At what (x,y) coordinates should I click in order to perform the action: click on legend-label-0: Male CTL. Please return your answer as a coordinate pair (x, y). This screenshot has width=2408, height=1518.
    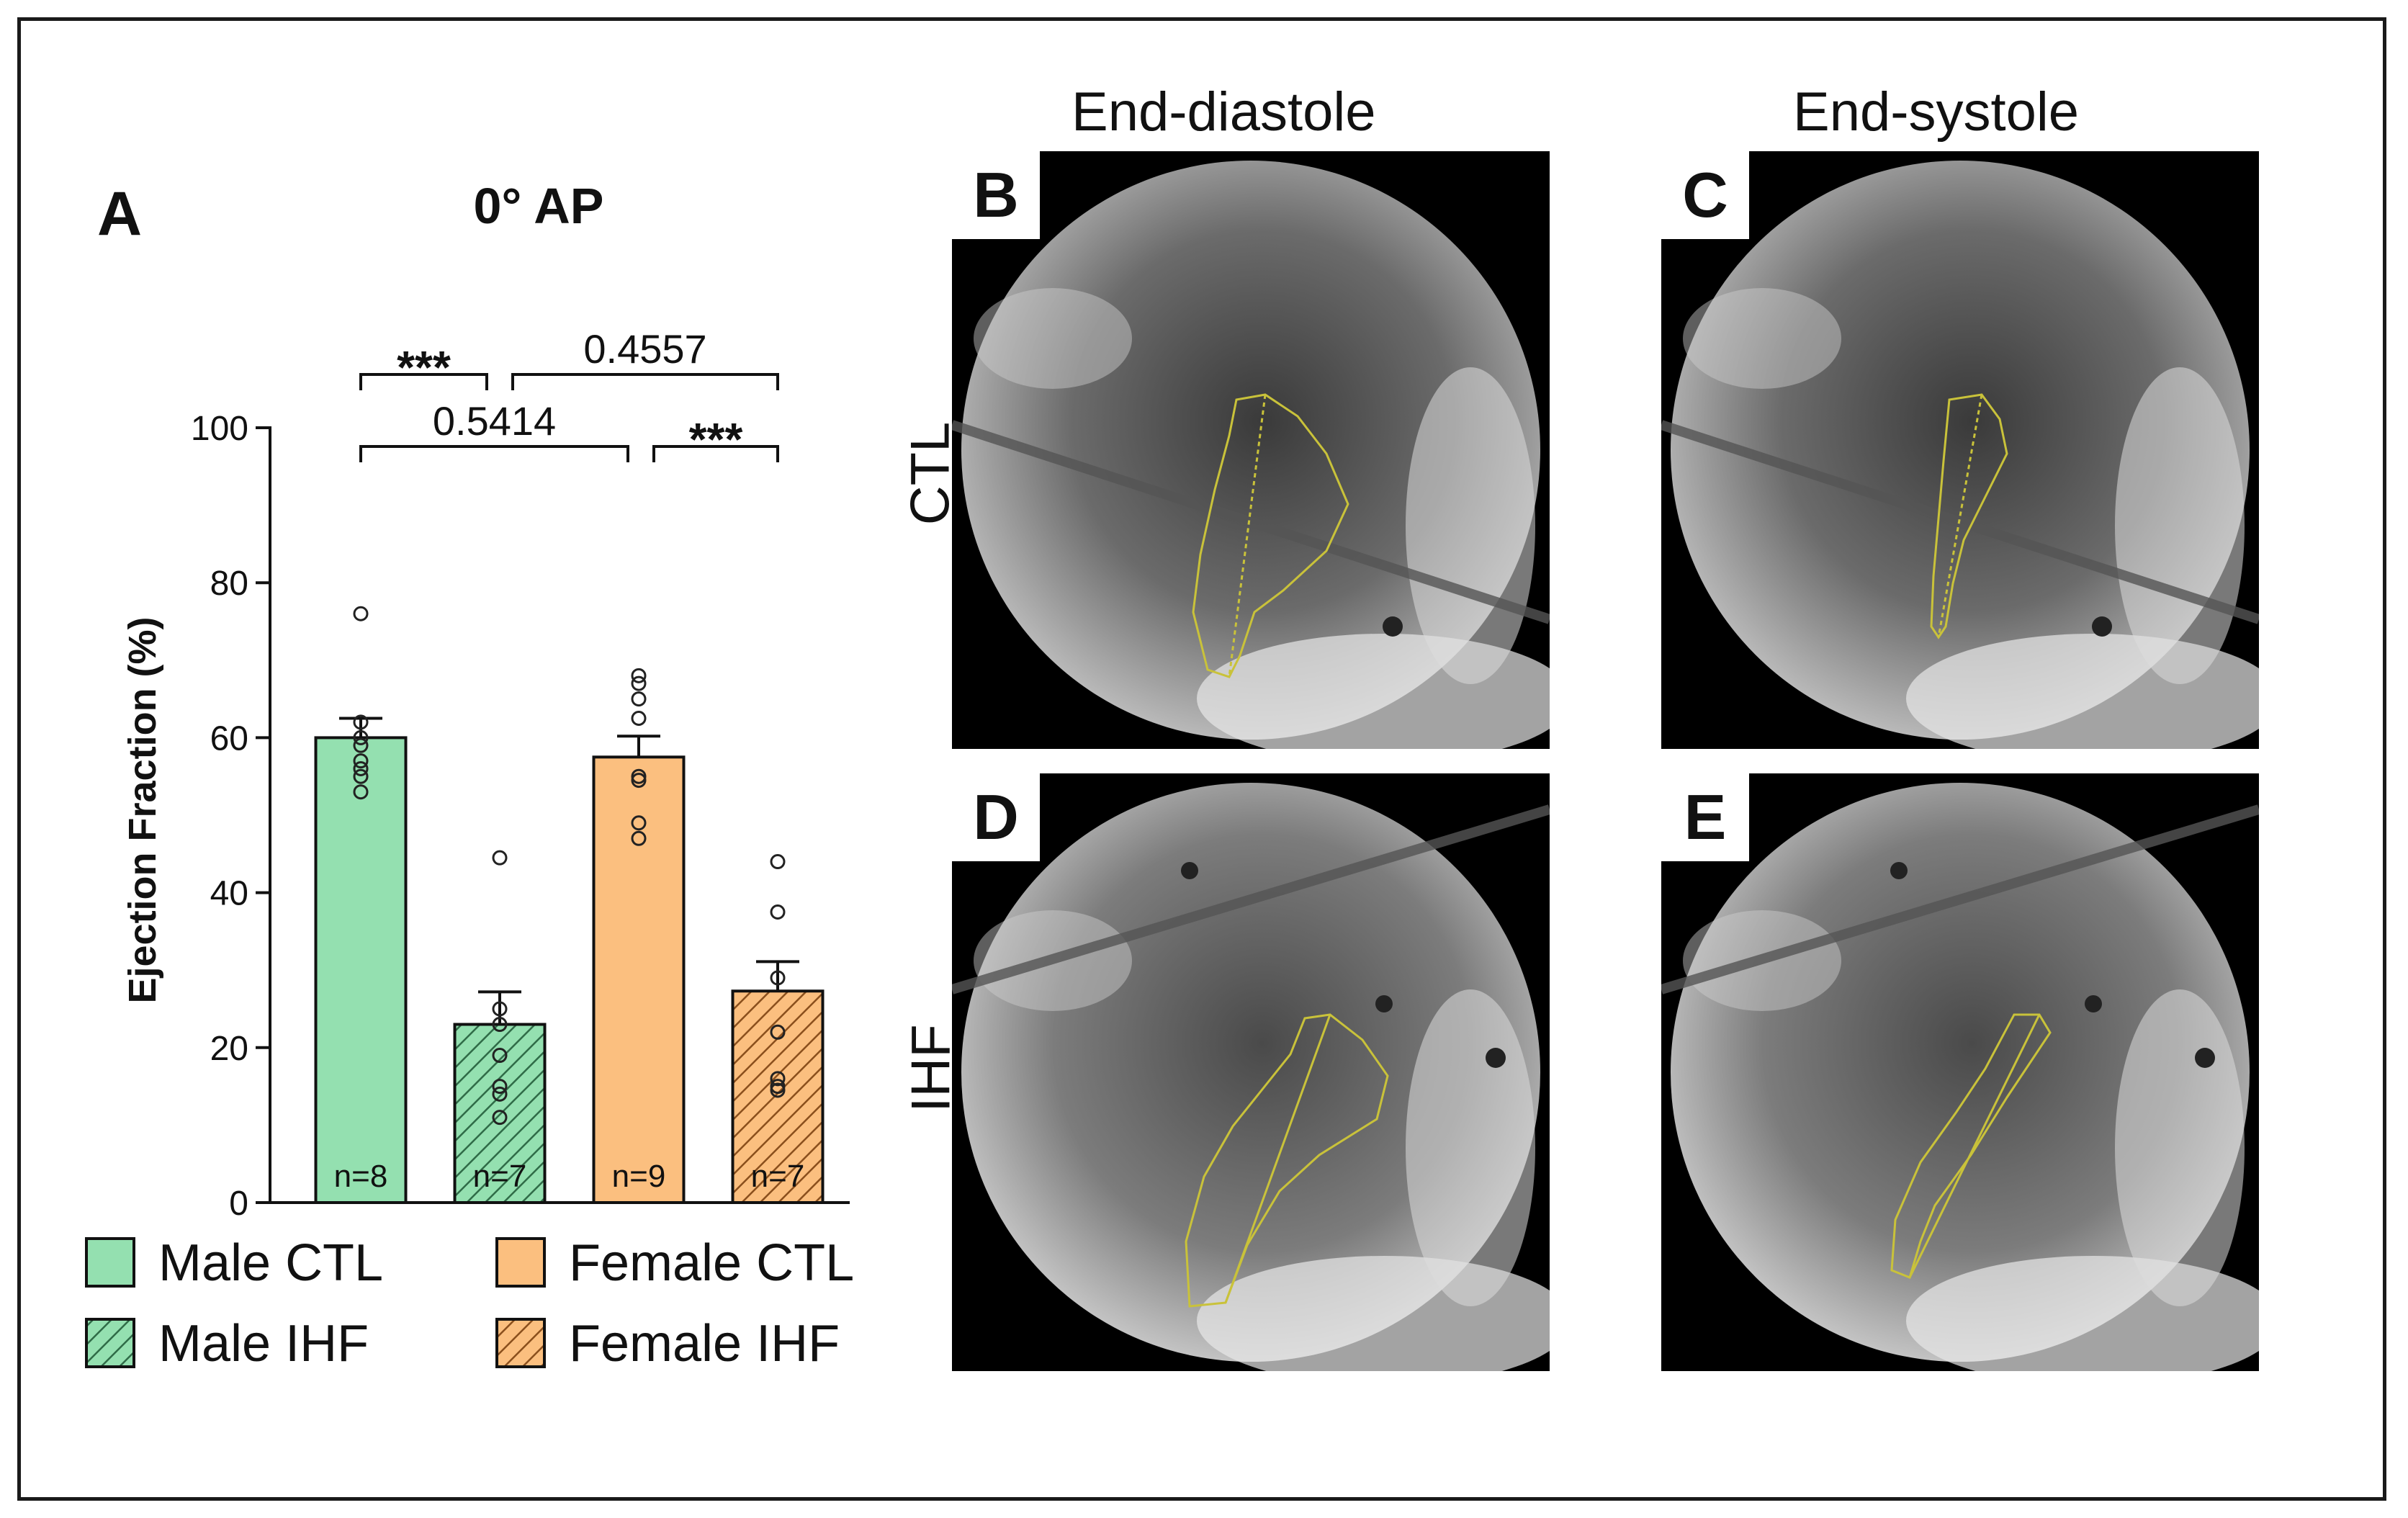
    Looking at the image, I should click on (271, 1263).